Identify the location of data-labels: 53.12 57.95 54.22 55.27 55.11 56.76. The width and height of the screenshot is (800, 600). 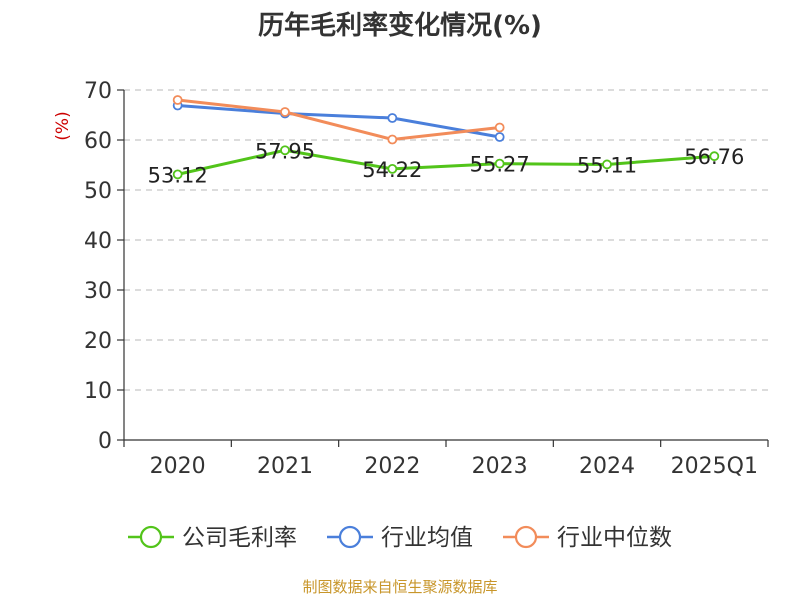
(446, 163).